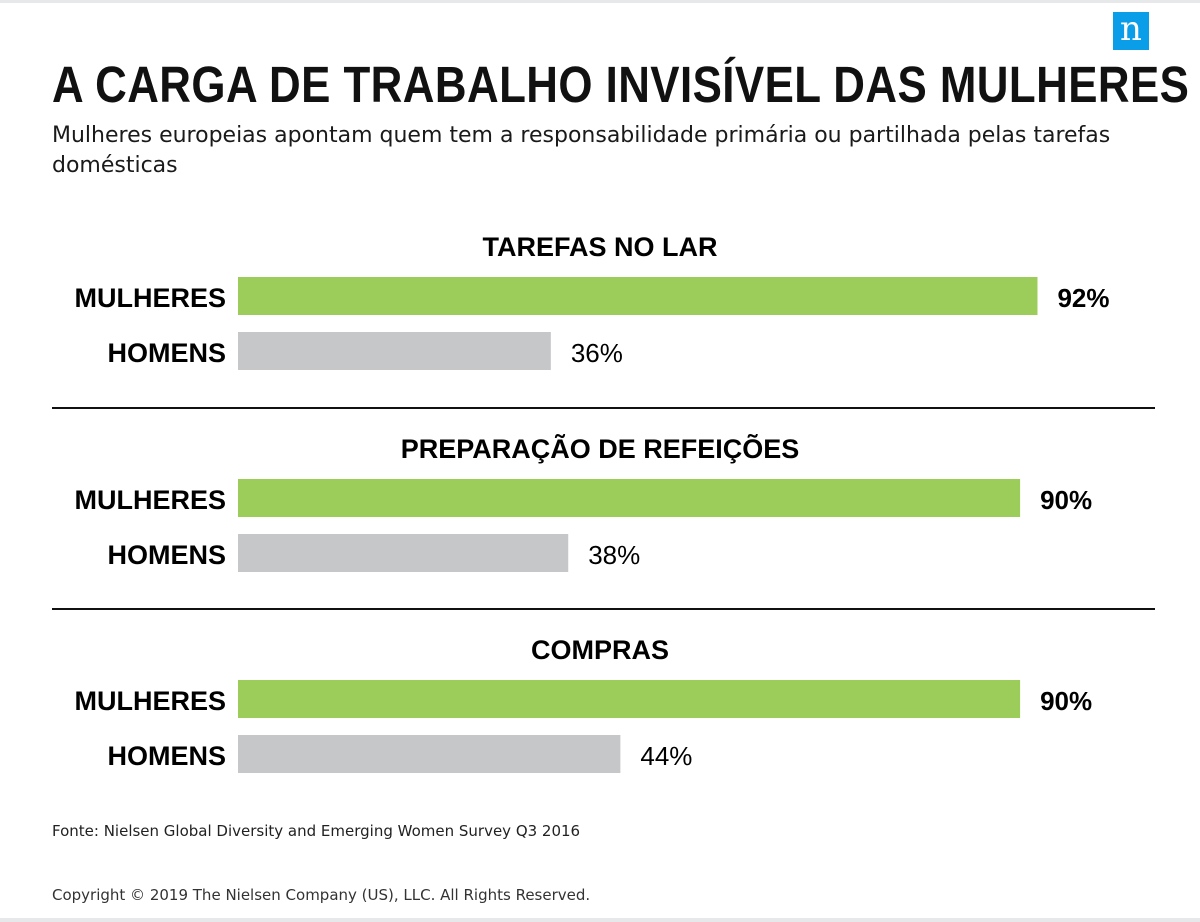  What do you see at coordinates (600, 920) in the screenshot?
I see `bottom-rule` at bounding box center [600, 920].